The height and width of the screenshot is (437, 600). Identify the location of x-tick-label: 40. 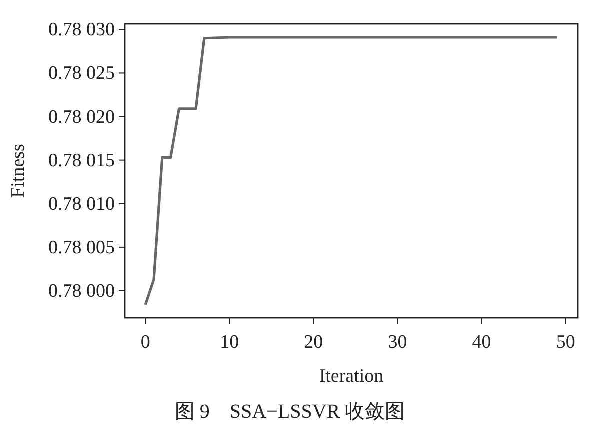
(482, 342).